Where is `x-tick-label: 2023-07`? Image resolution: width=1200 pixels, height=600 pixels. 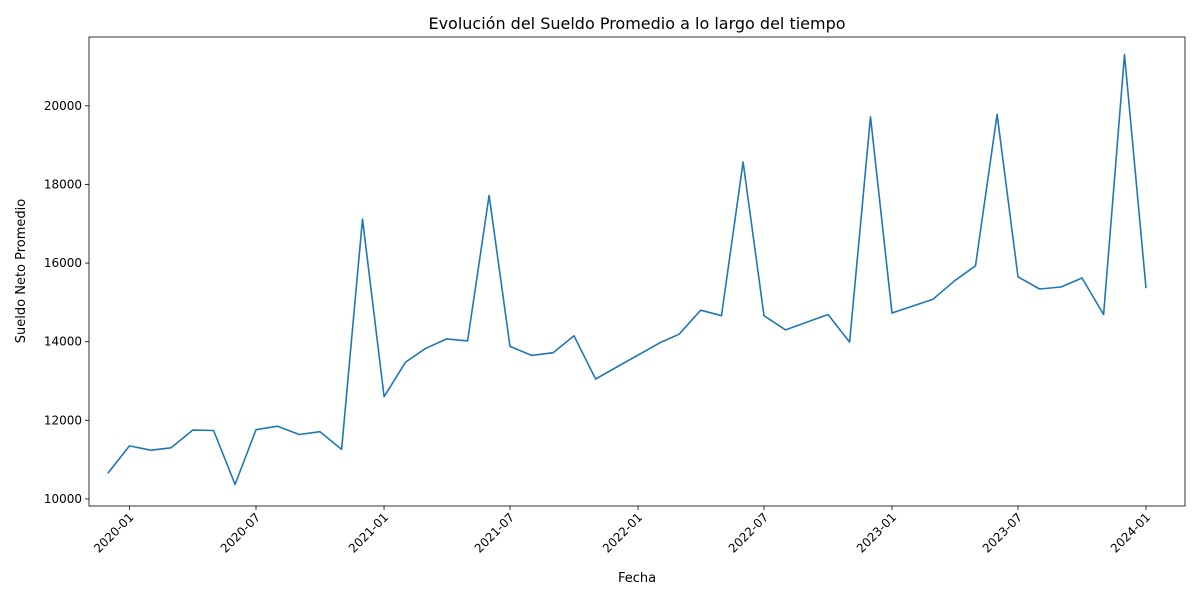 x-tick-label: 2023-07 is located at coordinates (1002, 532).